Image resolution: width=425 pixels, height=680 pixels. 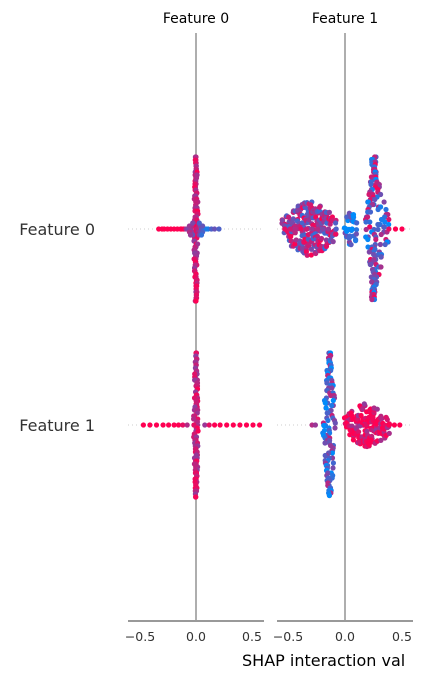 I want to click on column-title-feature-1: Feature 1, so click(x=345, y=19).